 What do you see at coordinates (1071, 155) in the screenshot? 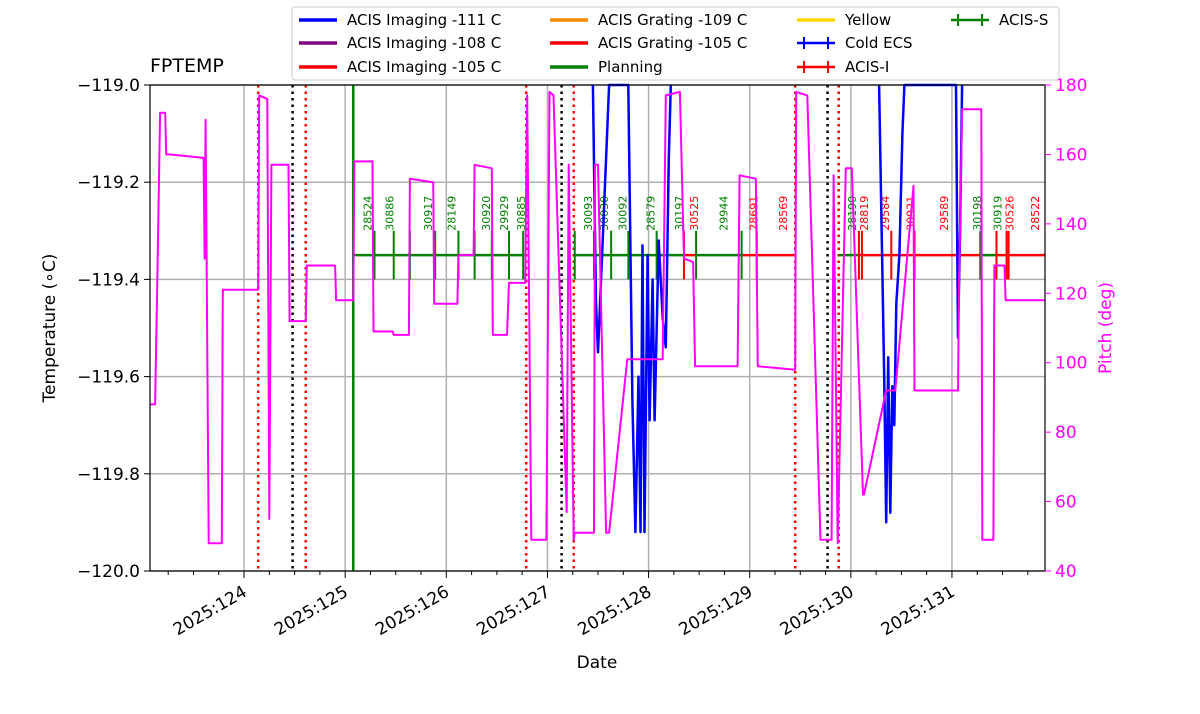
I see `y2-tick-label: 160` at bounding box center [1071, 155].